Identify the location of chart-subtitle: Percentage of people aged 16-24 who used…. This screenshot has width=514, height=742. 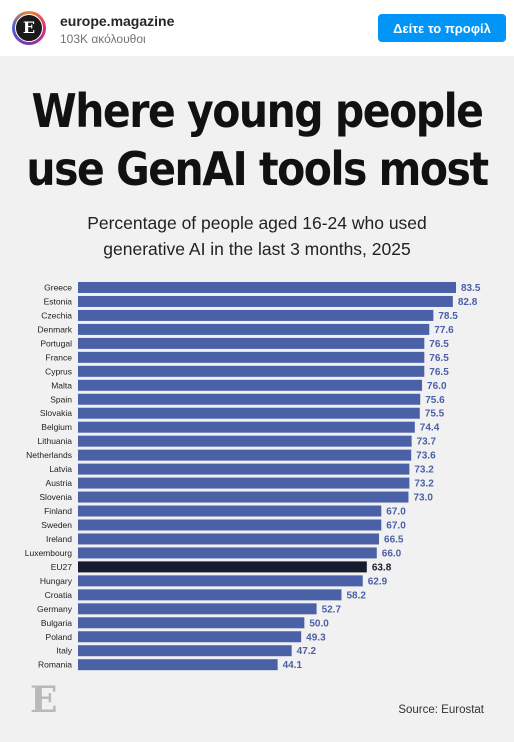
(257, 236).